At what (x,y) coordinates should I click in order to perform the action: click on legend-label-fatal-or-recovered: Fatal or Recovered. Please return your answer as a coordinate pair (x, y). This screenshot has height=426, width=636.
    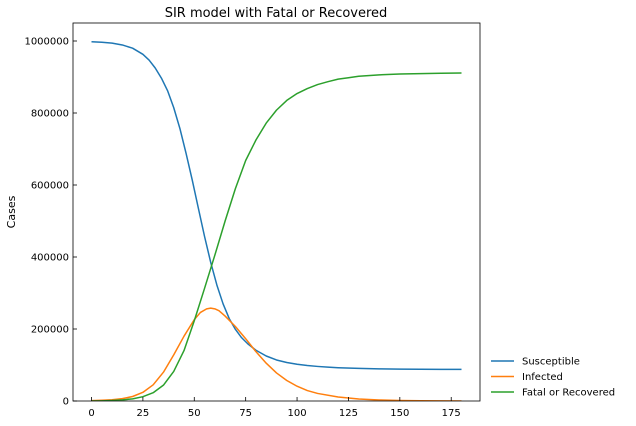
    Looking at the image, I should click on (568, 393).